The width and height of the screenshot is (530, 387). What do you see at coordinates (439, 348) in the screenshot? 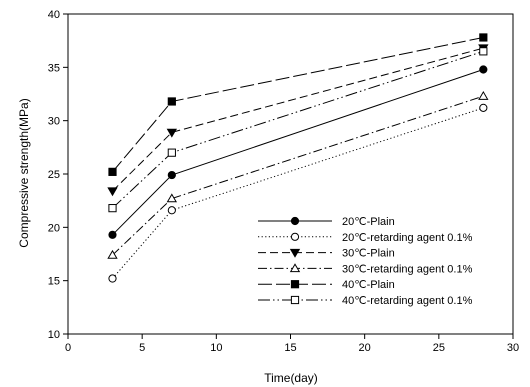
I see `x-tick-label-5: 25` at bounding box center [439, 348].